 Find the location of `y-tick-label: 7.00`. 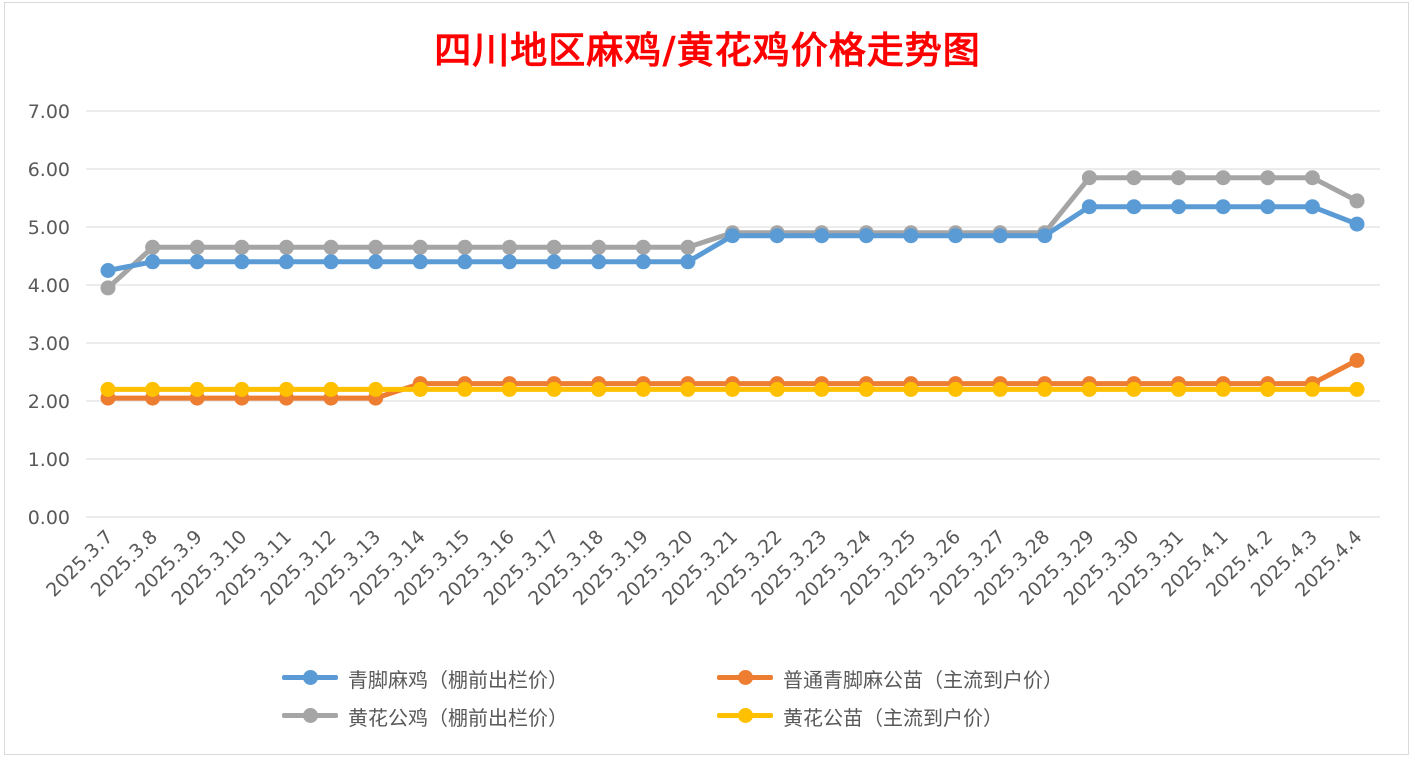

y-tick-label: 7.00 is located at coordinates (49, 112).